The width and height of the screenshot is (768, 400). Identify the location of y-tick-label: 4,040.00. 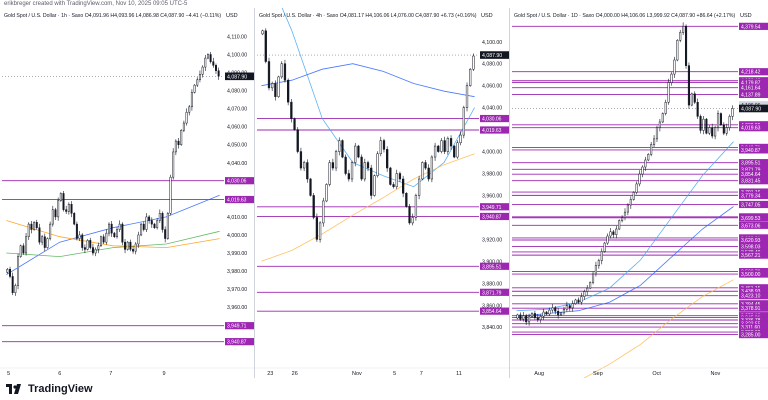
(492, 109).